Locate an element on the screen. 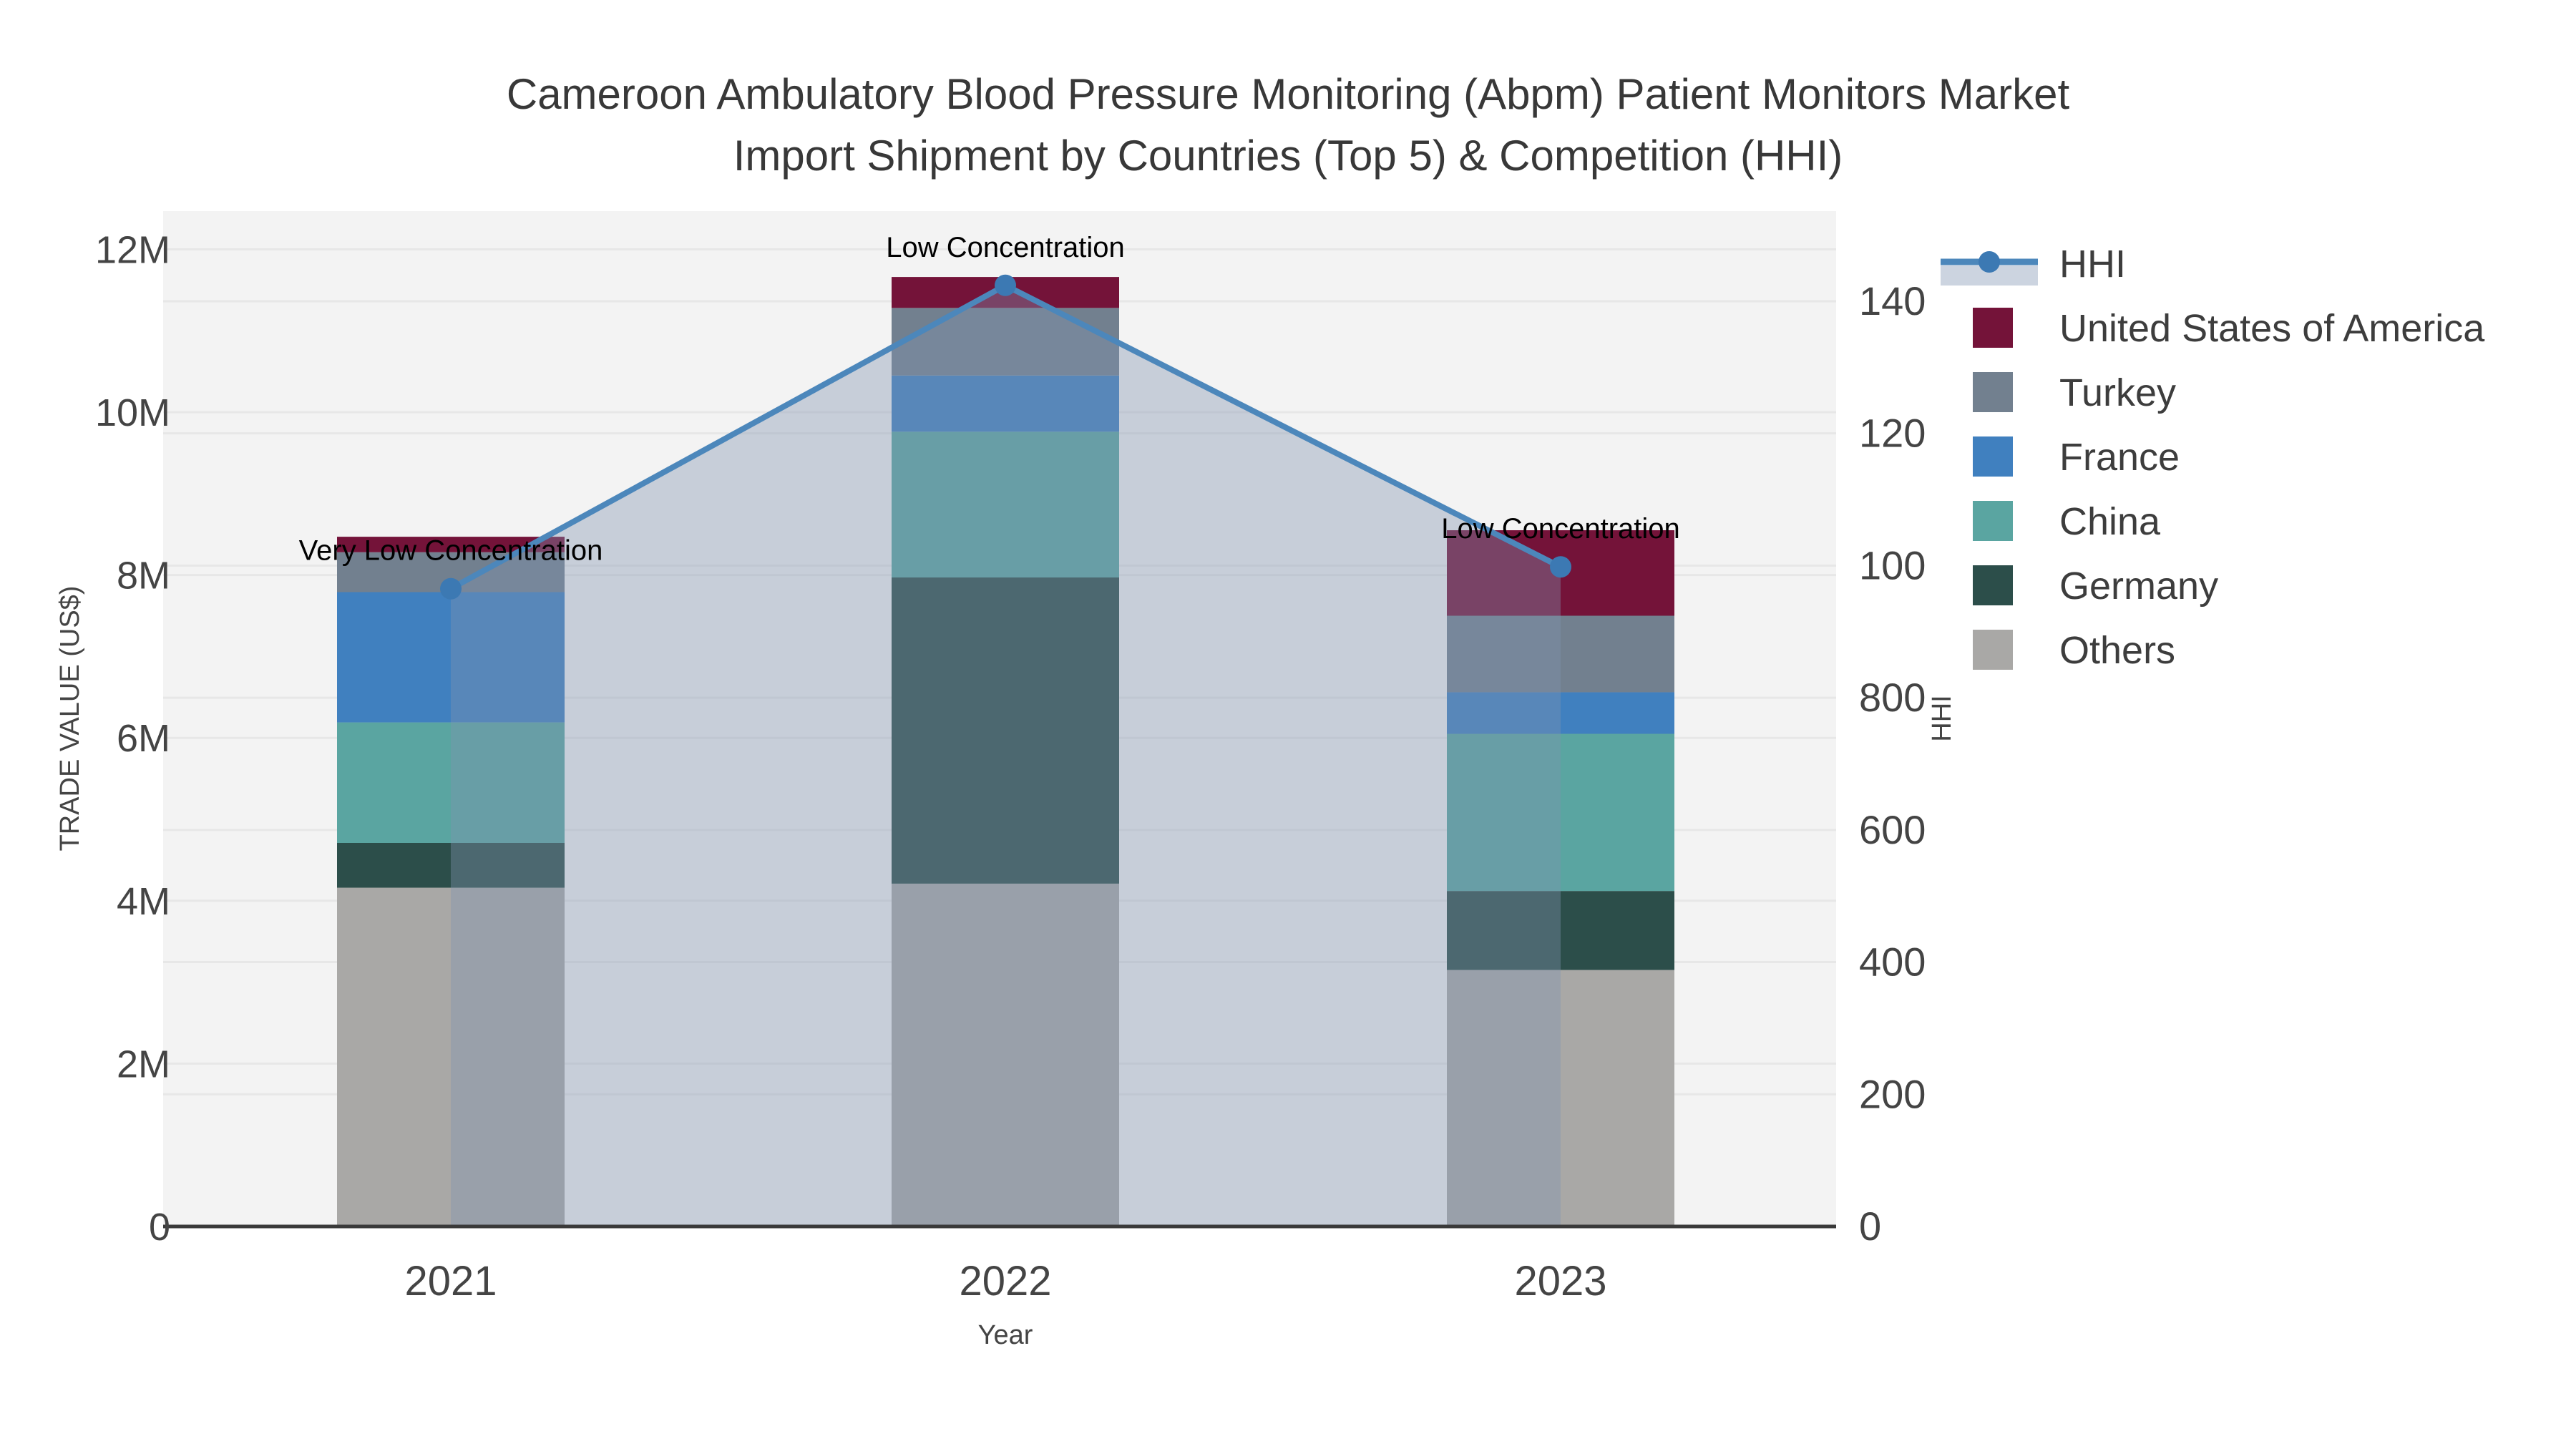 The width and height of the screenshot is (2576, 1449). bar-2022-france is located at coordinates (1005, 403).